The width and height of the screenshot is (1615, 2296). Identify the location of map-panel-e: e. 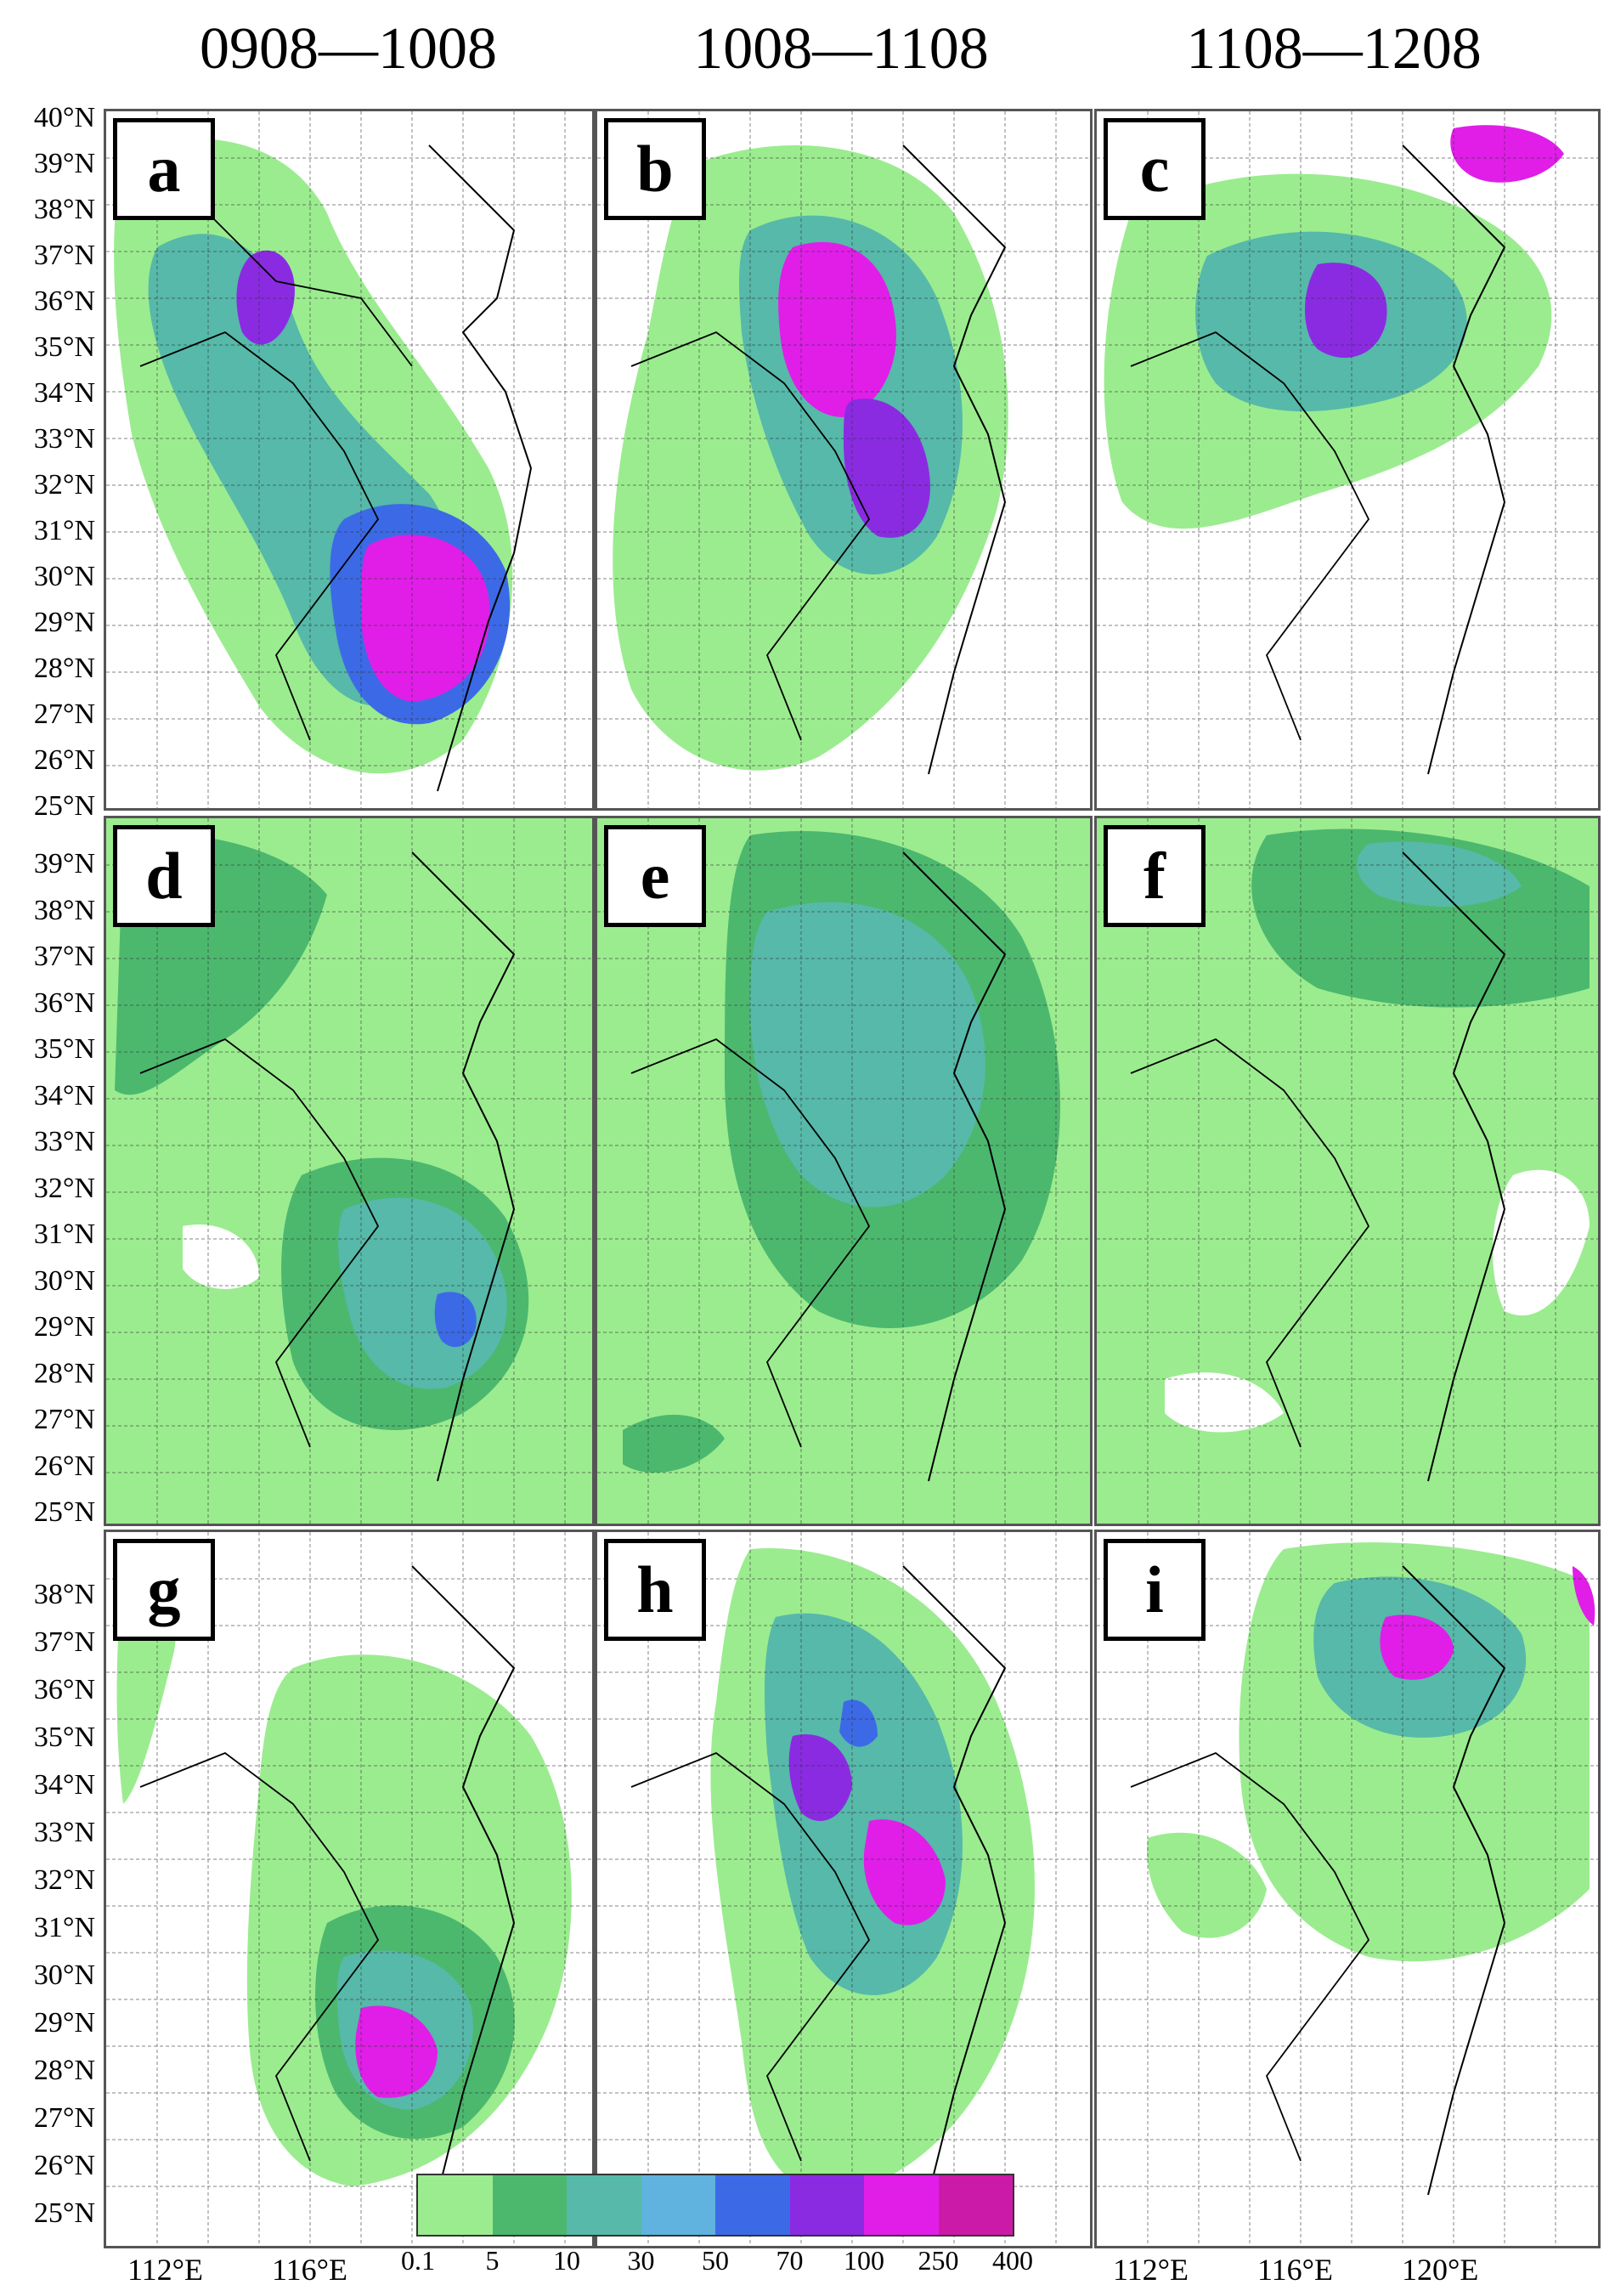
(844, 1171).